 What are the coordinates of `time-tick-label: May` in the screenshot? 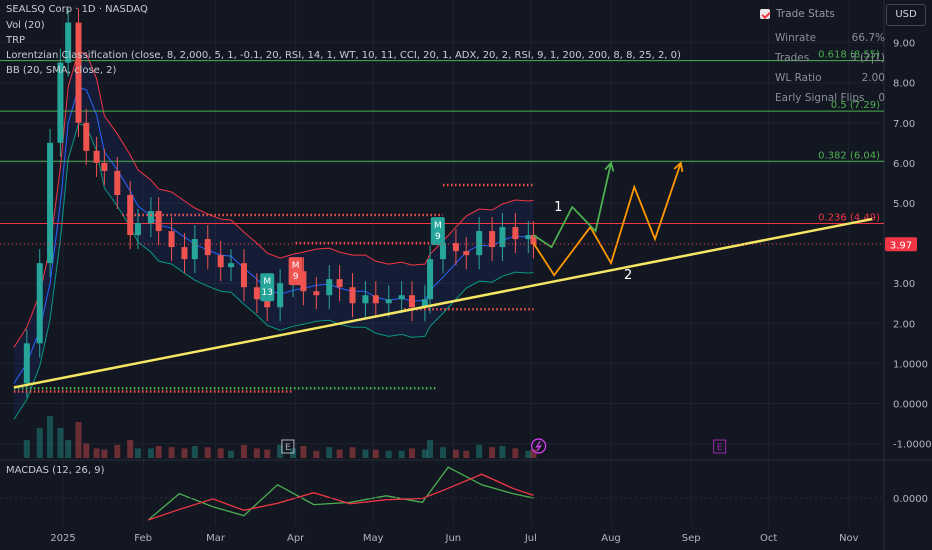 It's located at (373, 538).